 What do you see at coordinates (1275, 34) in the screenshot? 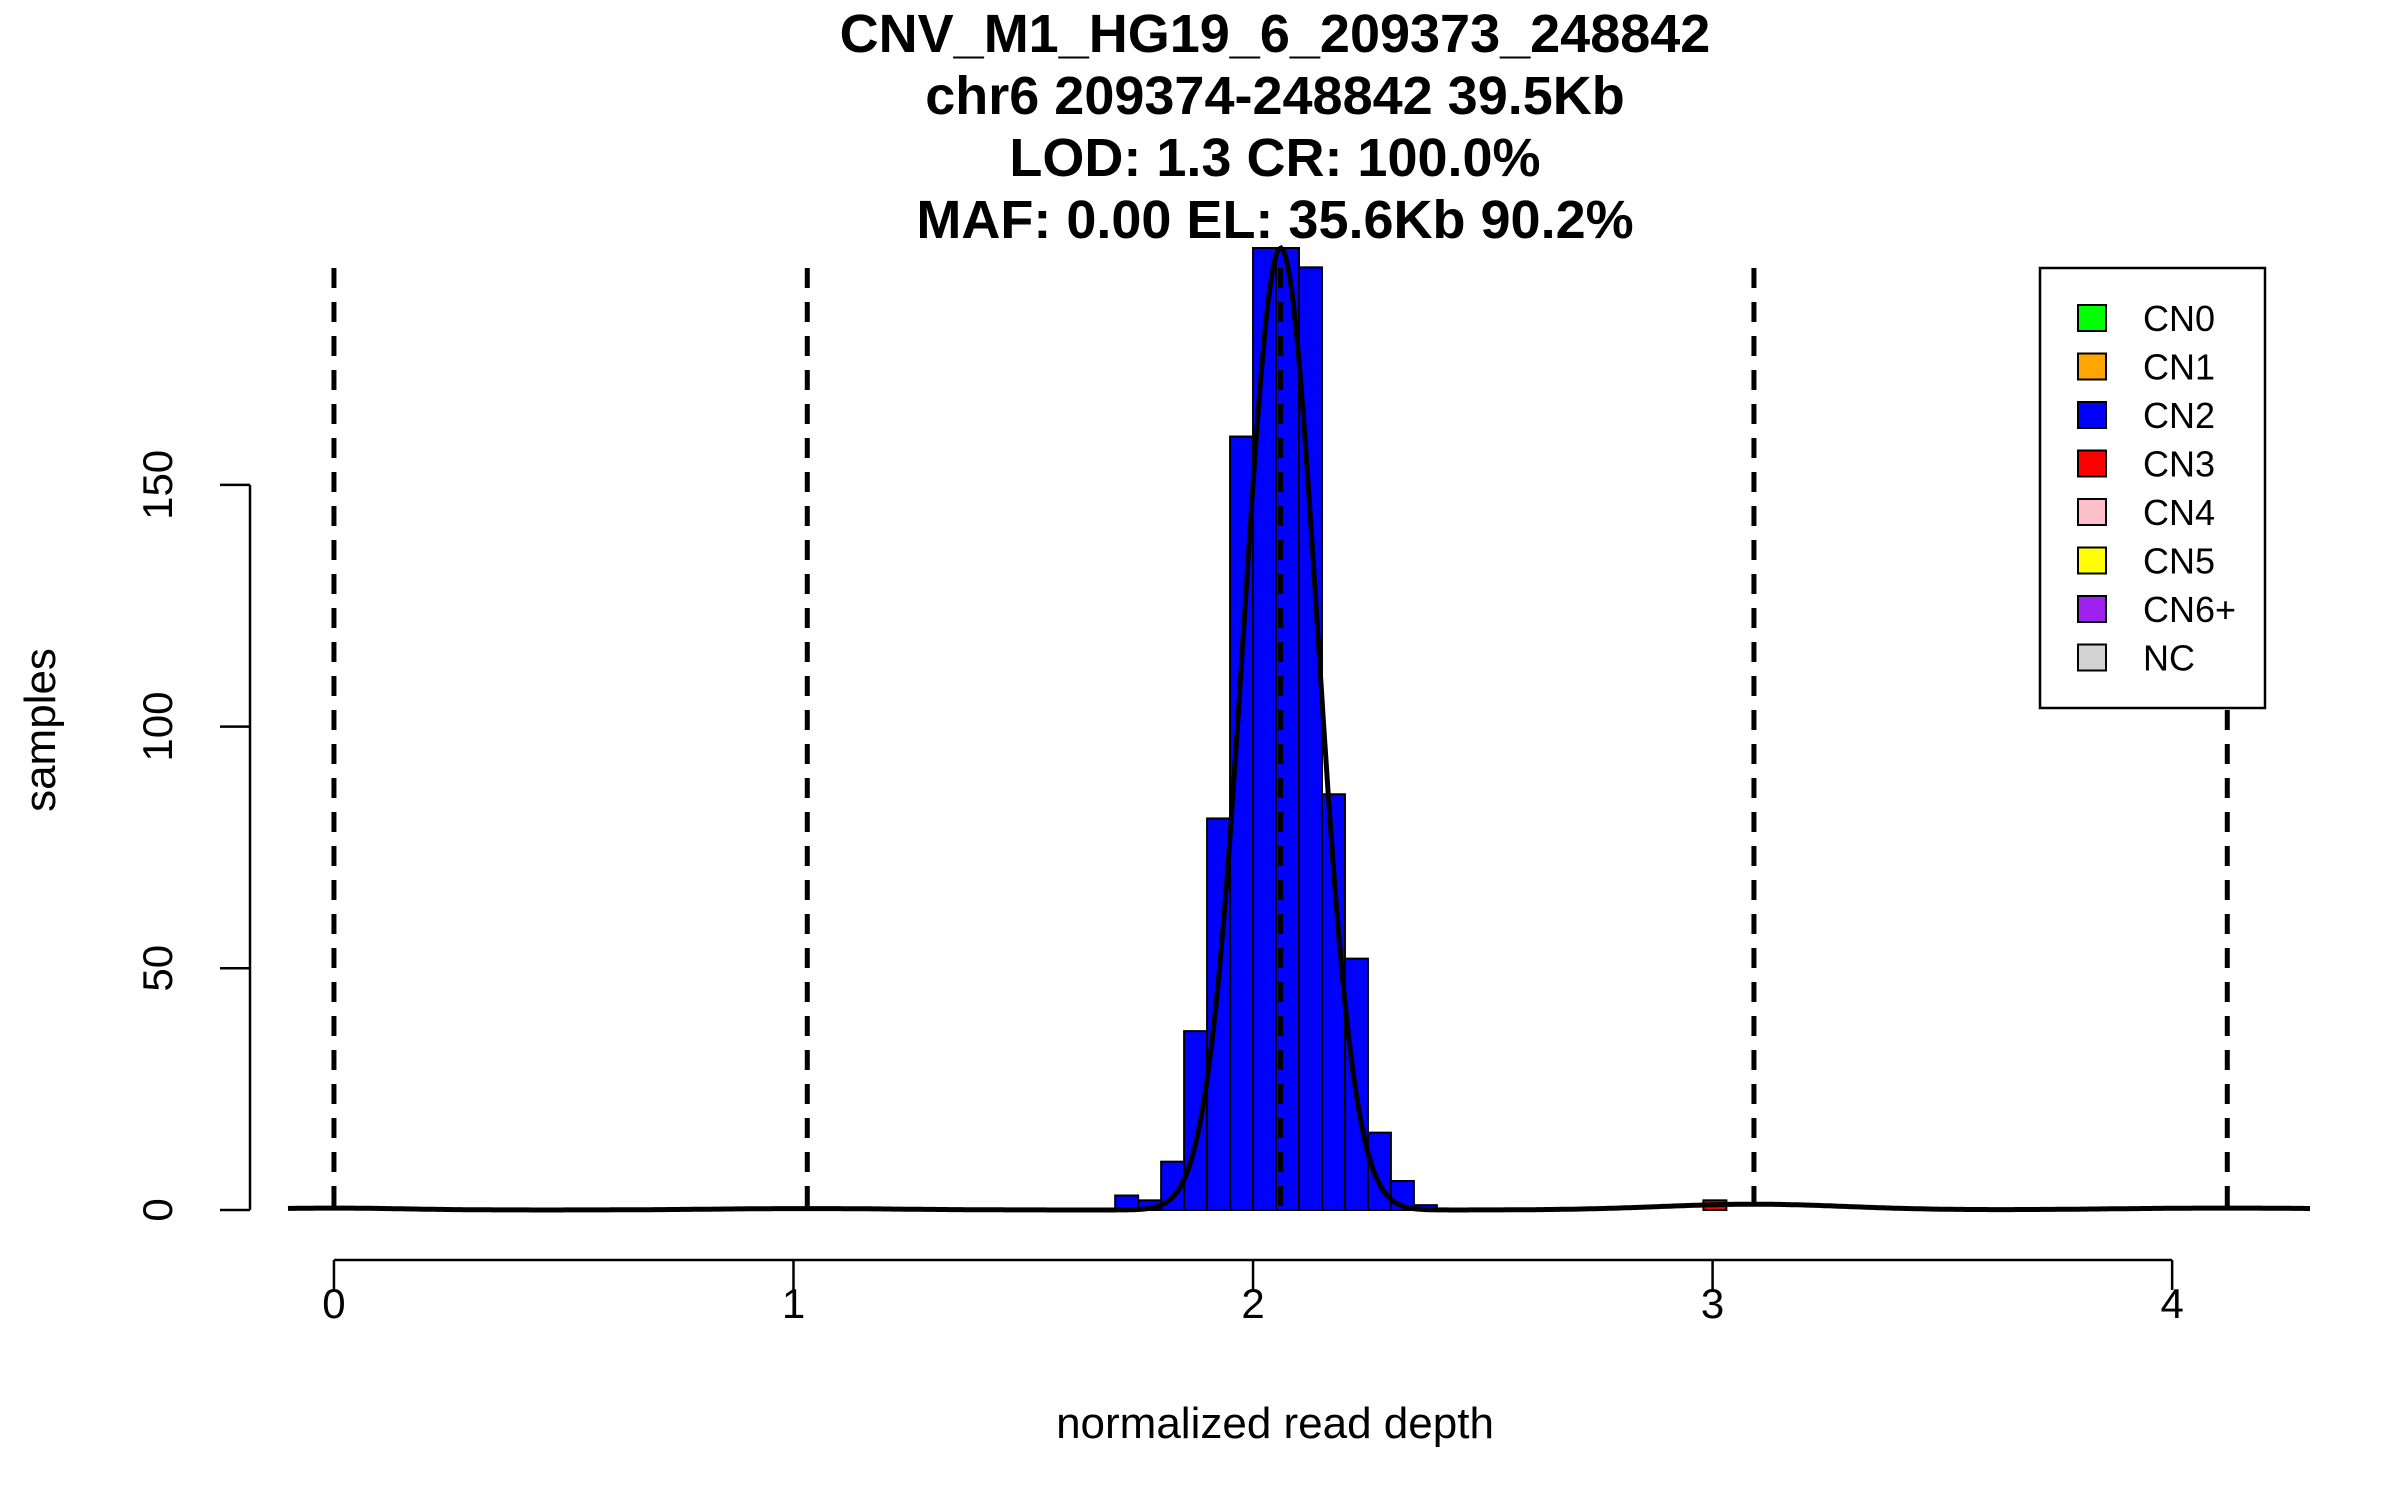
I see `title-line-1: CNV_M1_HG19_6_209373_248842` at bounding box center [1275, 34].